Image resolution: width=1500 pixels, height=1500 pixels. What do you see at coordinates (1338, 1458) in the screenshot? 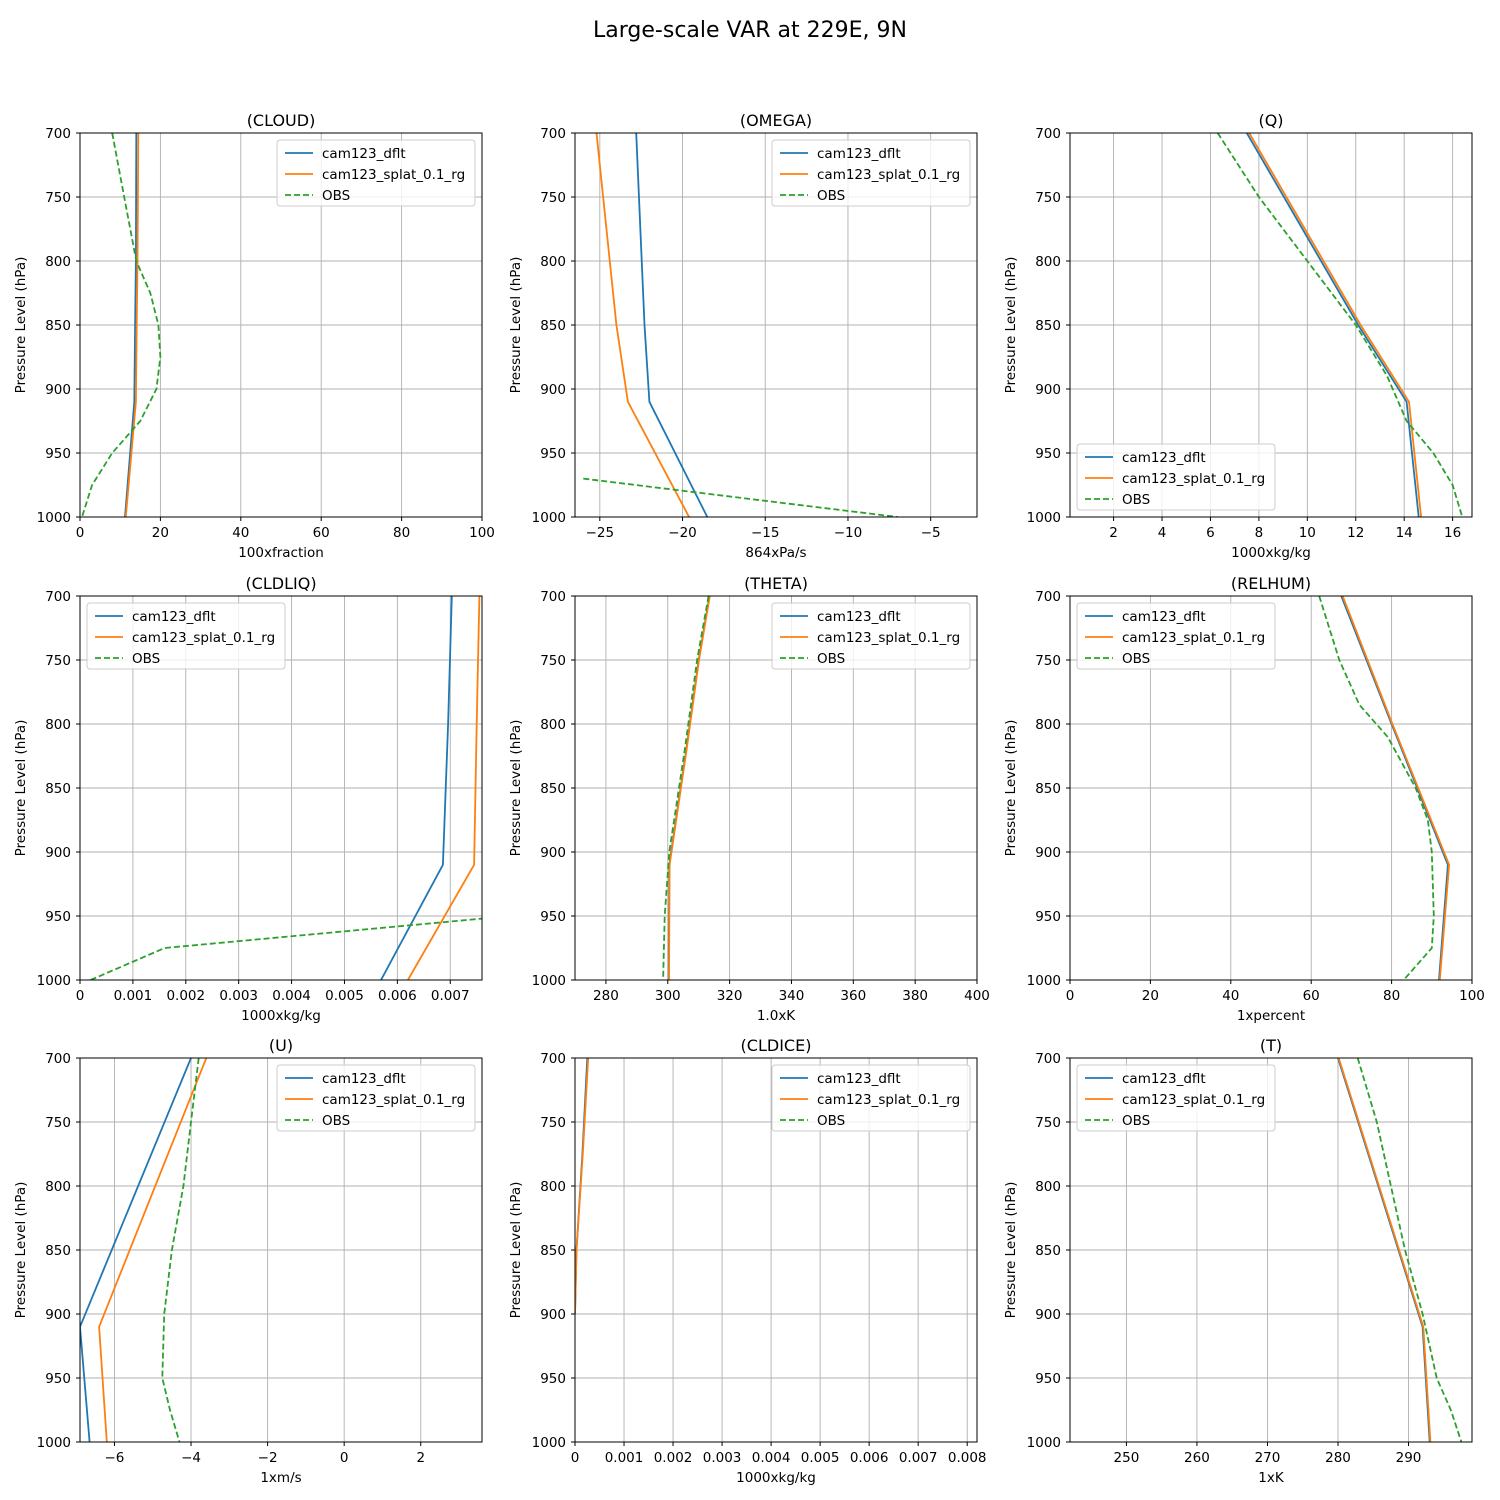
I see `x-tick-label: 280` at bounding box center [1338, 1458].